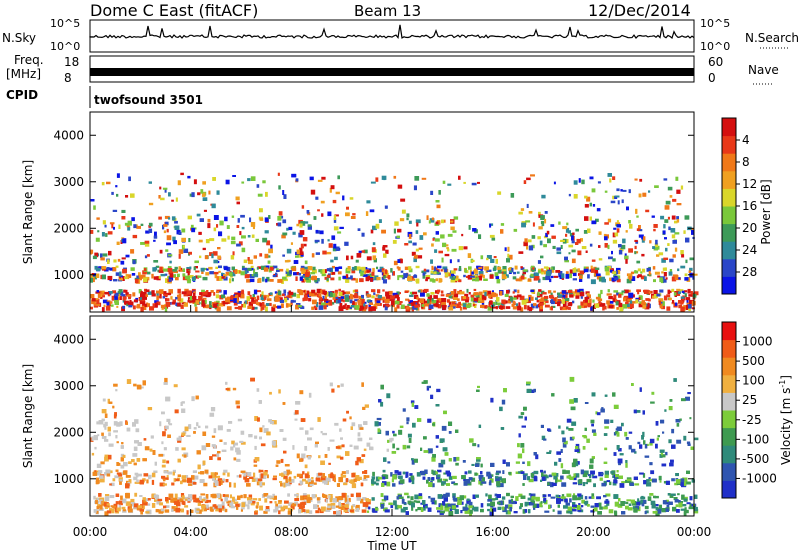 Image resolution: width=800 pixels, height=554 pixels. I want to click on colorbar-tick-label: 16, so click(749, 206).